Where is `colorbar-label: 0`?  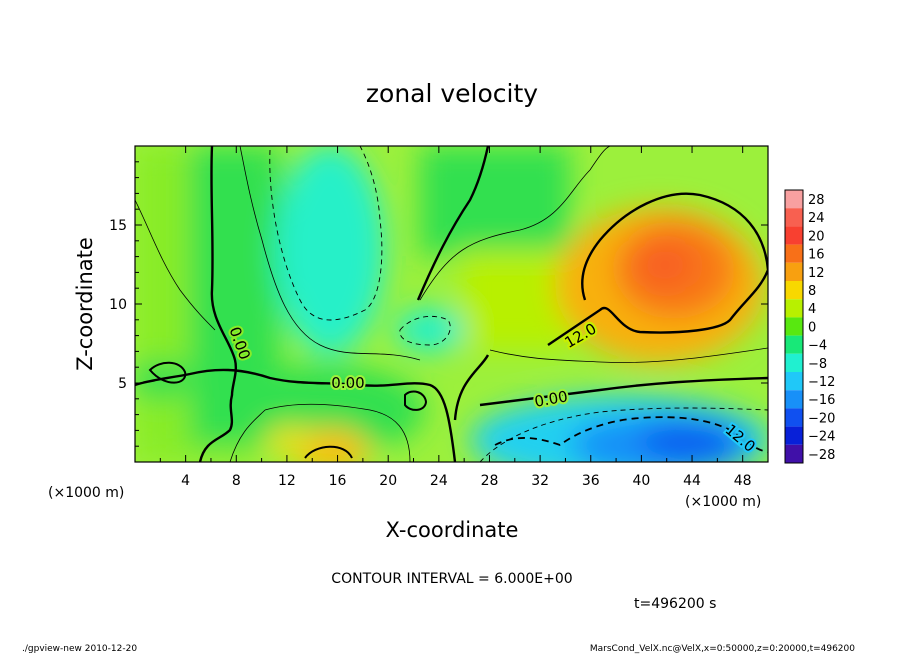 colorbar-label: 0 is located at coordinates (812, 327).